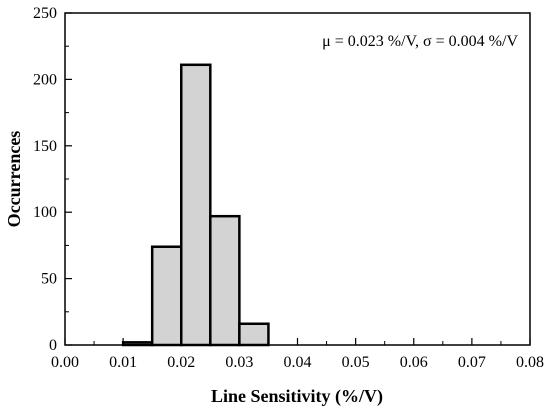 The height and width of the screenshot is (412, 550). I want to click on y-tick-label: 0, so click(53, 345).